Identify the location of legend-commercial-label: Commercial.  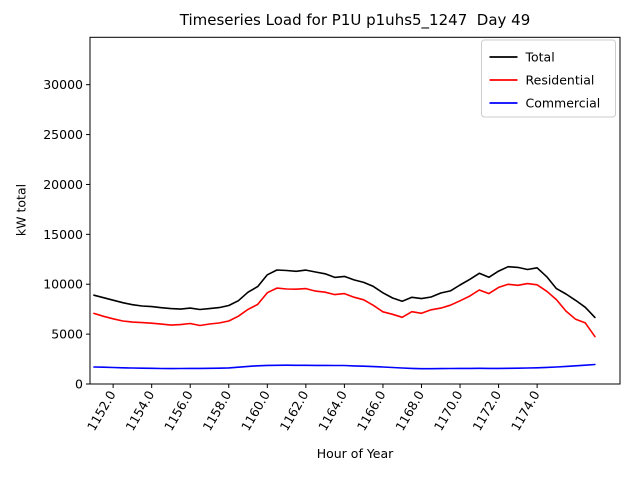
(563, 103).